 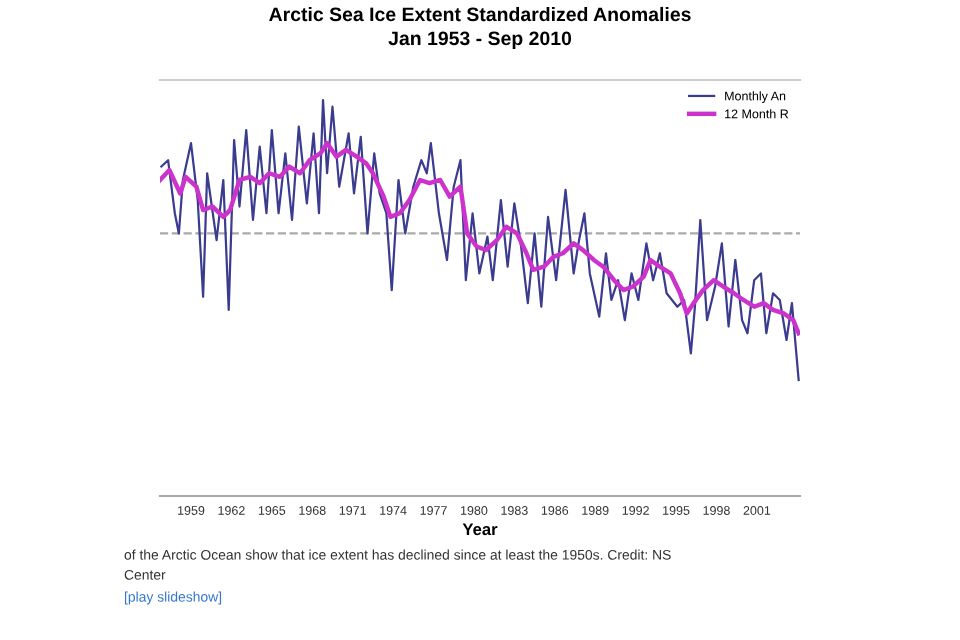 I want to click on x-axis-title: Year, so click(x=480, y=529).